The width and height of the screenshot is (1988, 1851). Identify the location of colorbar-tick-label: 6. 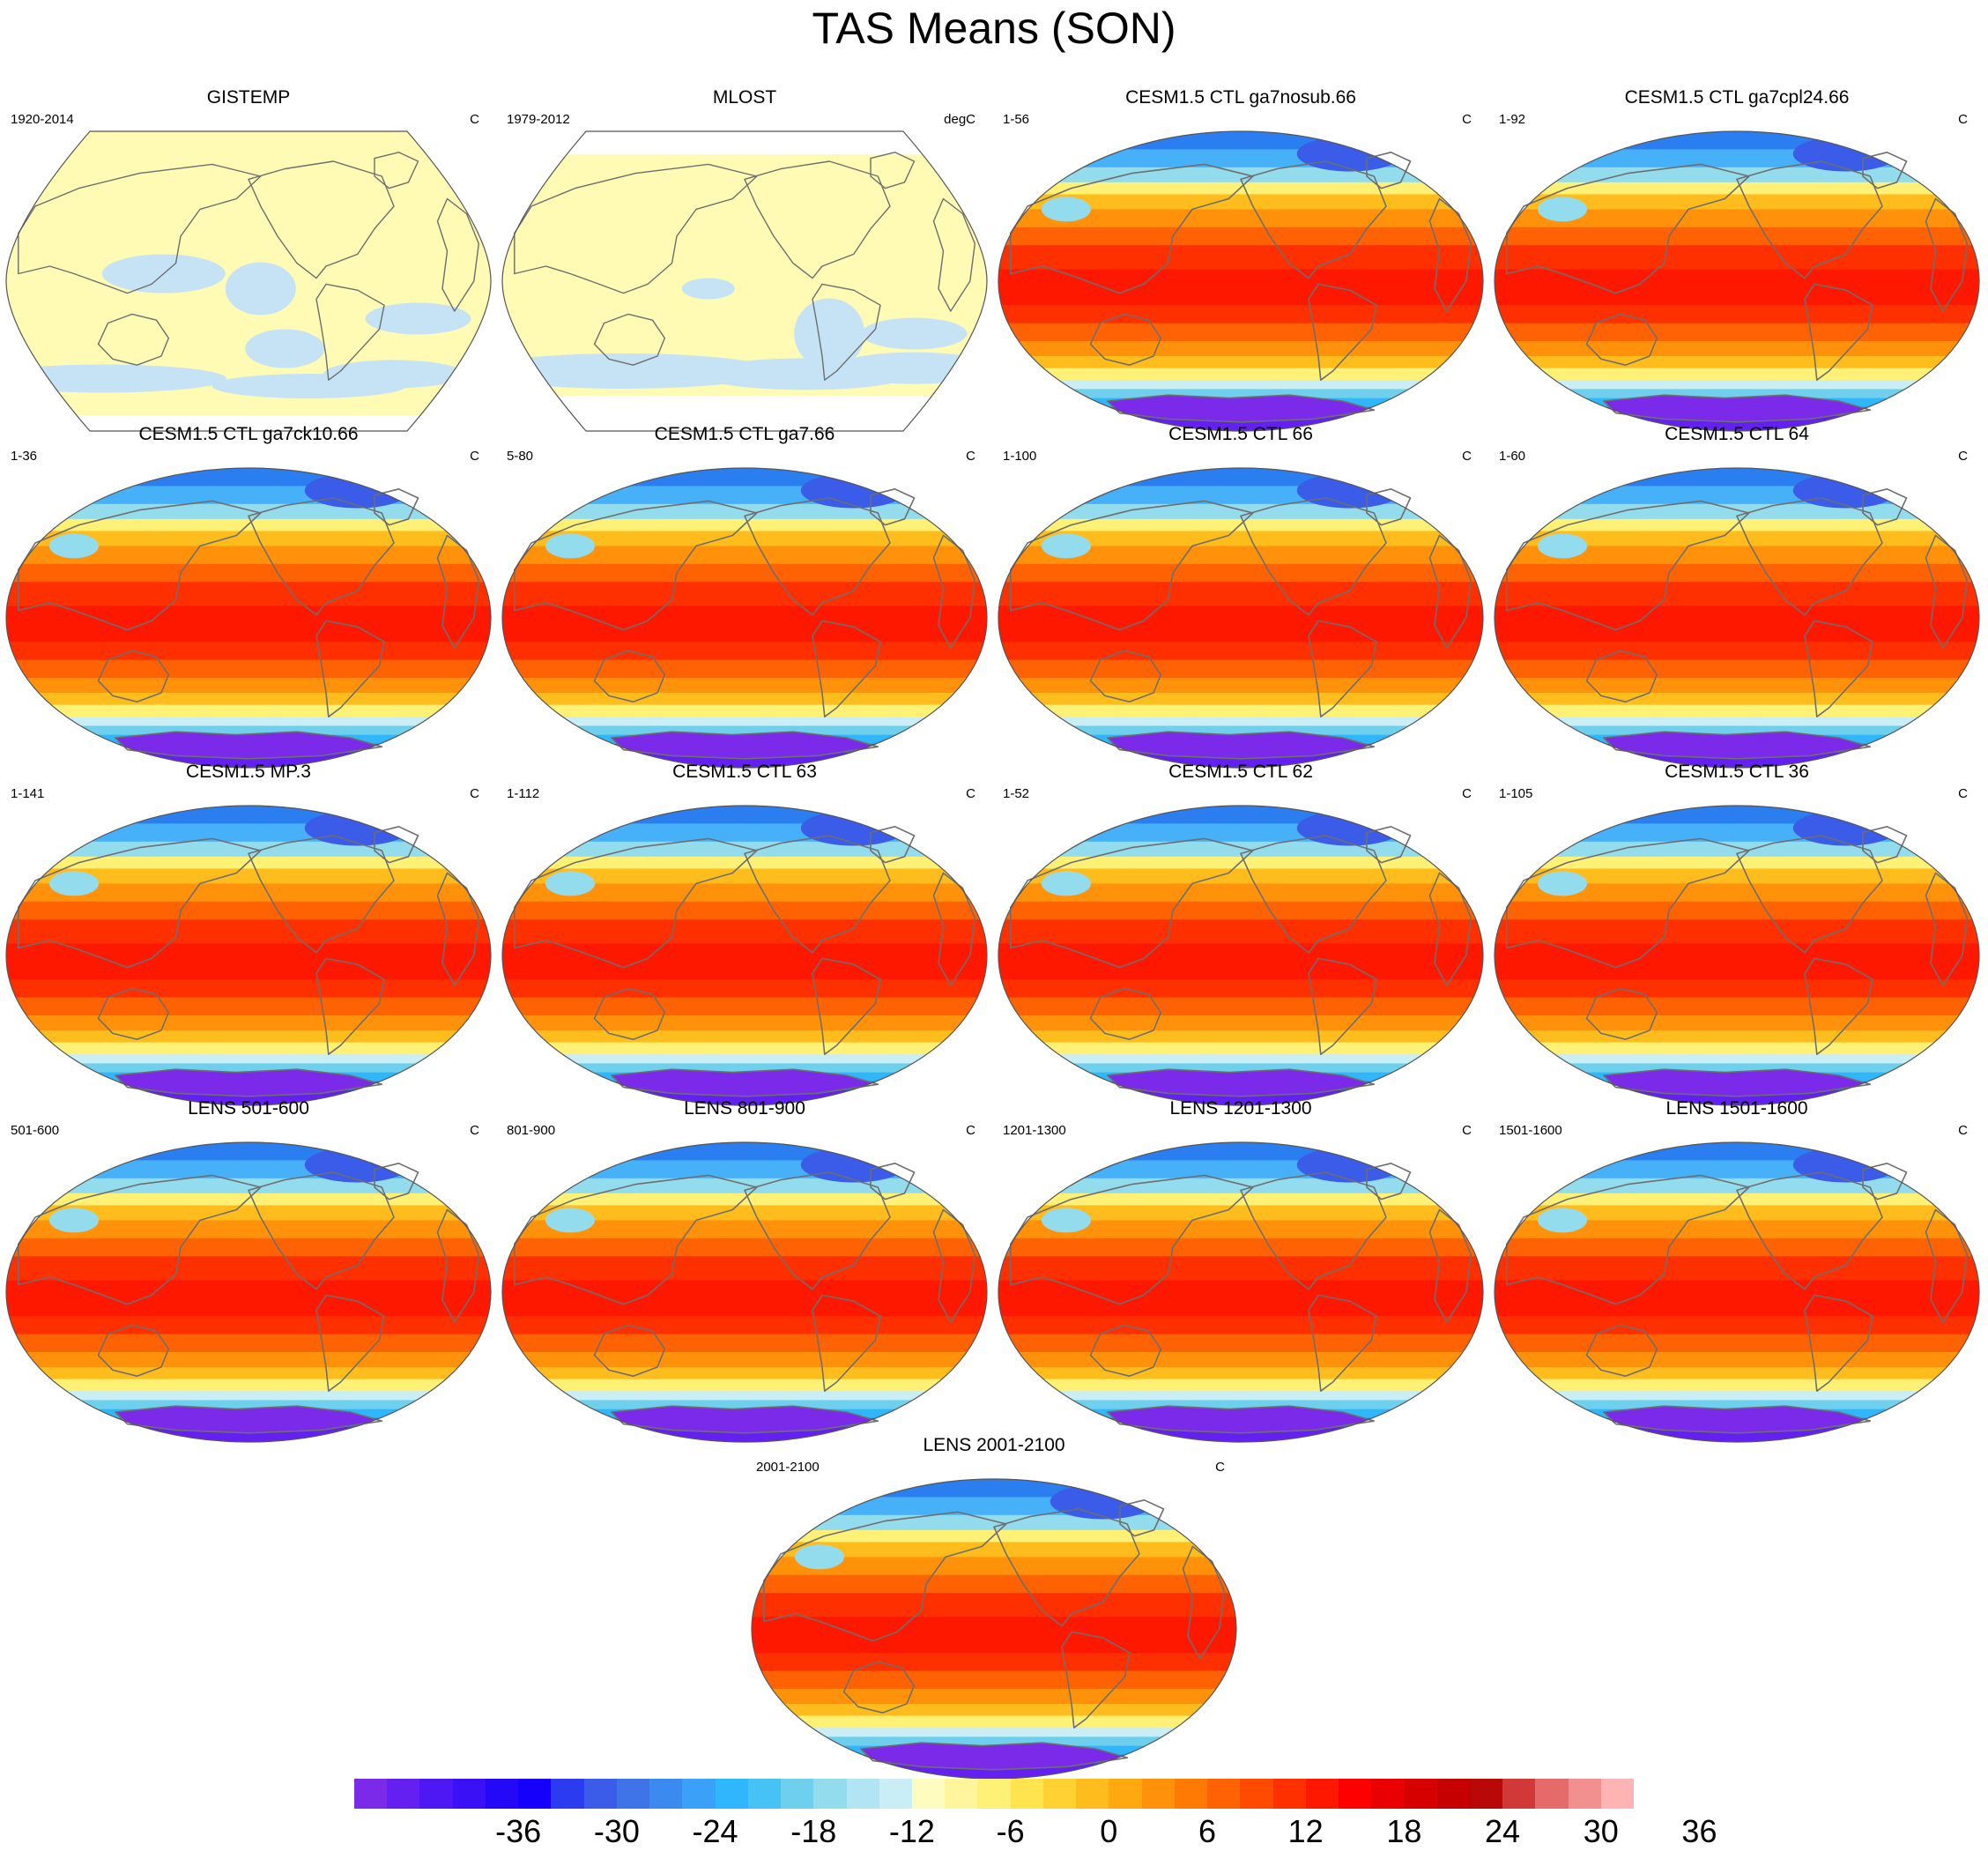
(1208, 1831).